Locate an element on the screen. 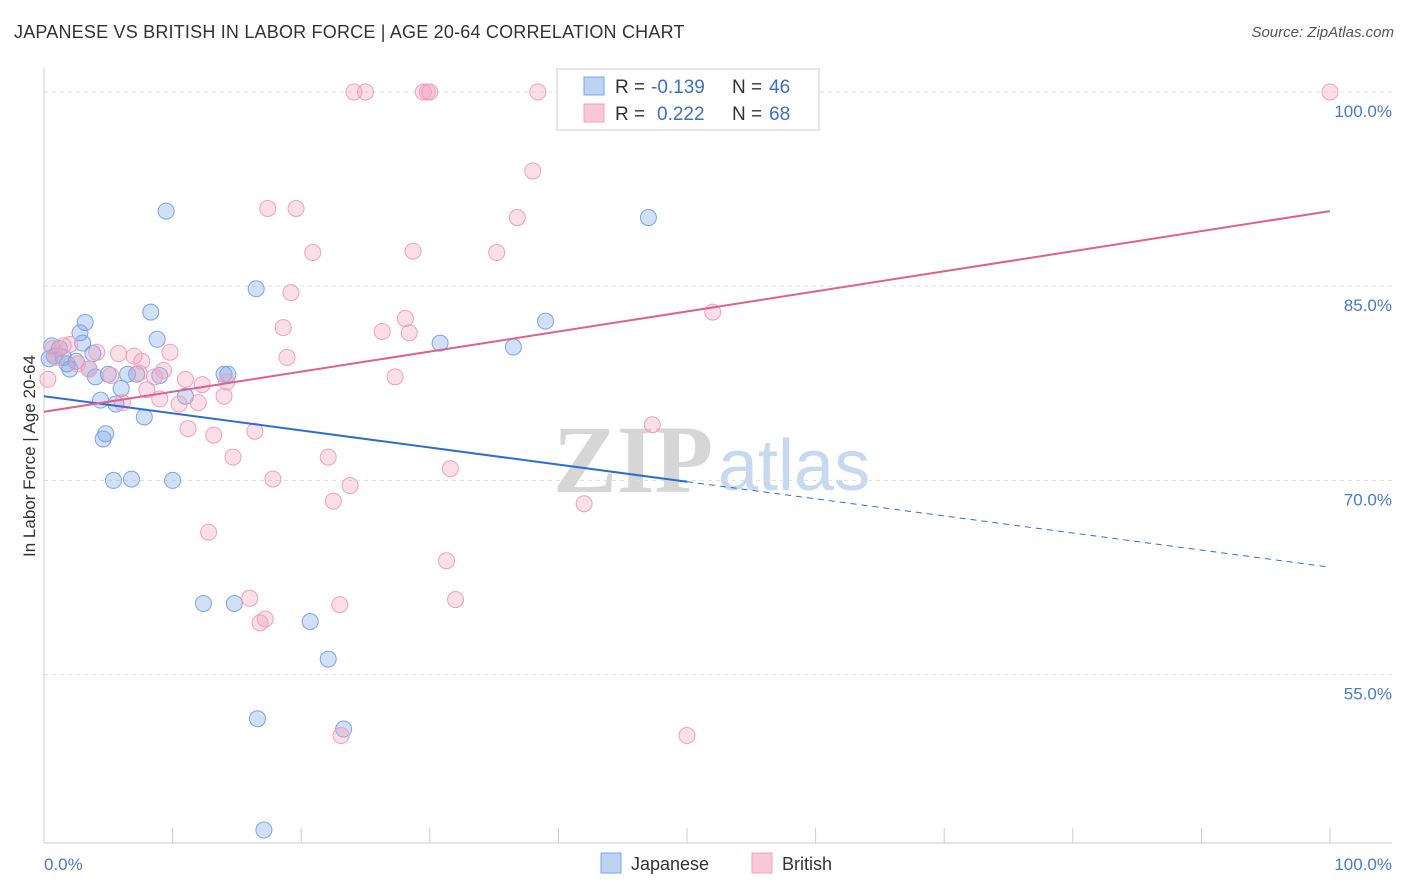 The width and height of the screenshot is (1406, 892). legend-swatch-japanese is located at coordinates (594, 86).